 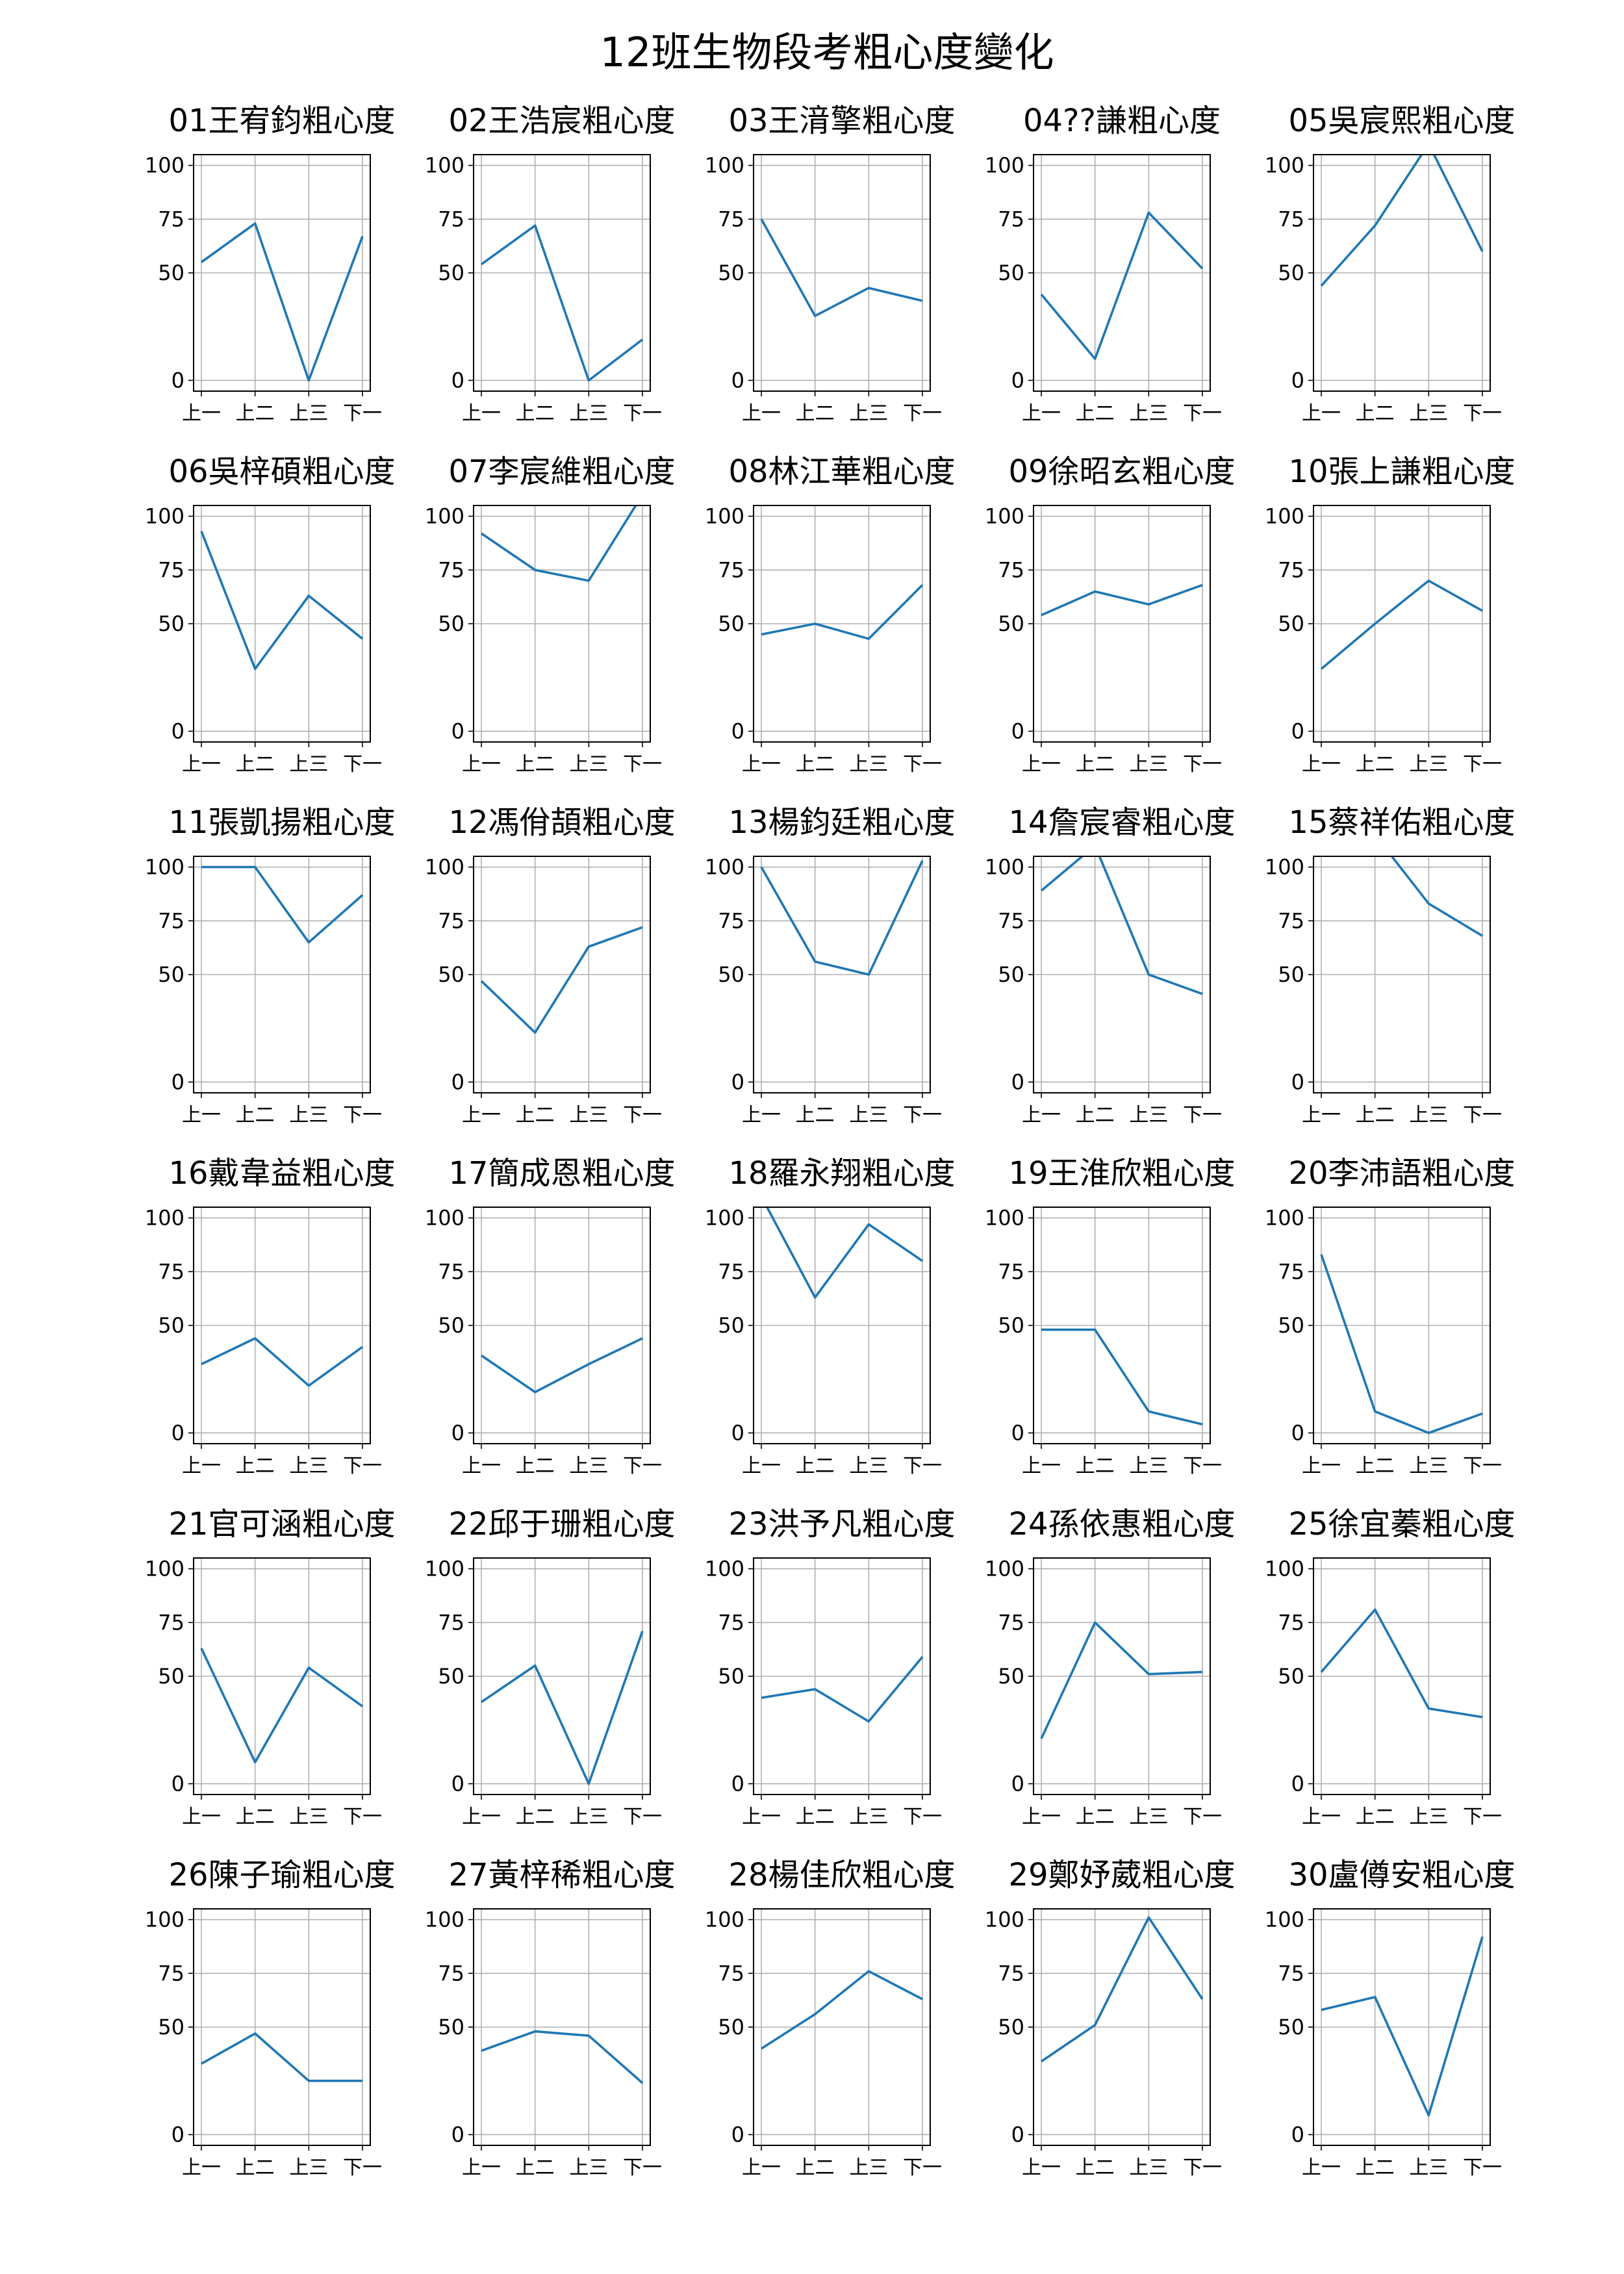 What do you see at coordinates (841, 1524) in the screenshot?
I see `subplot-title: 23洪予凡粗心度` at bounding box center [841, 1524].